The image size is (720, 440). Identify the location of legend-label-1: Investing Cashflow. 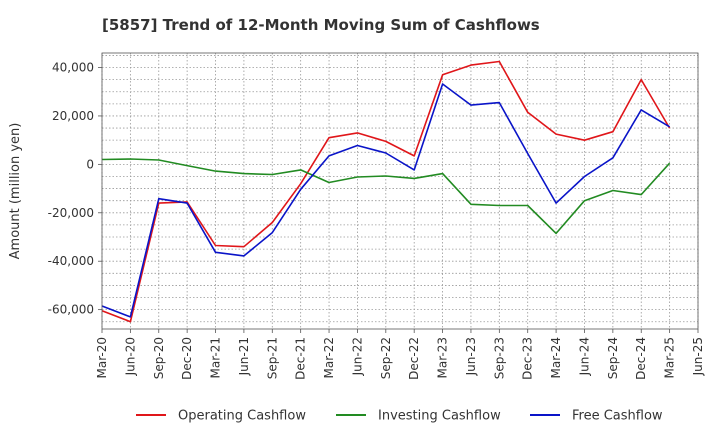
(439, 416).